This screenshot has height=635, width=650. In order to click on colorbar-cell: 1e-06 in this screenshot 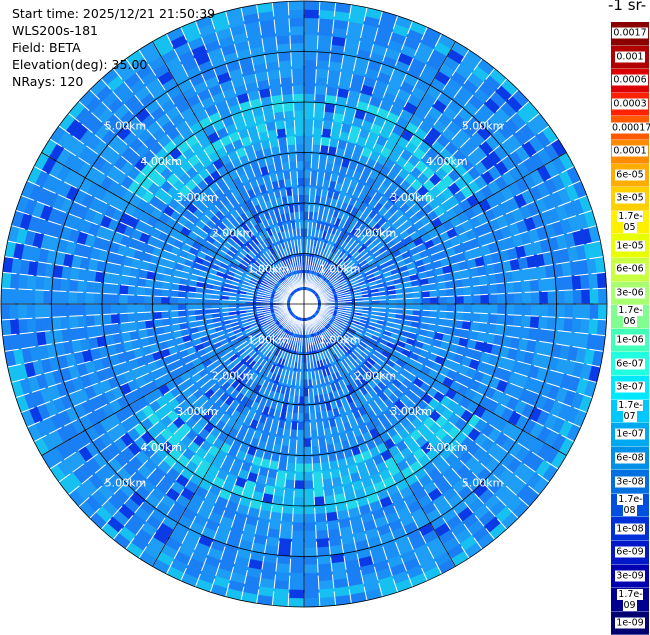, I will do `click(630, 341)`.